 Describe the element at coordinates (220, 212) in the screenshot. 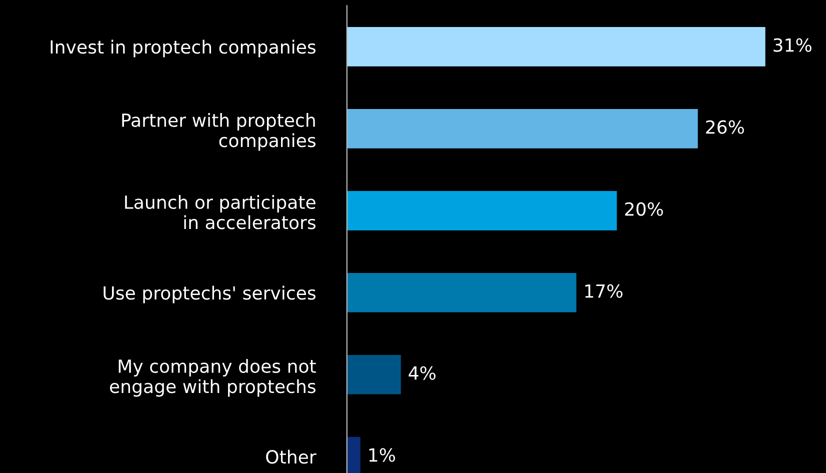

I see `y-tick-label: Launch or participate in accelerators` at that location.